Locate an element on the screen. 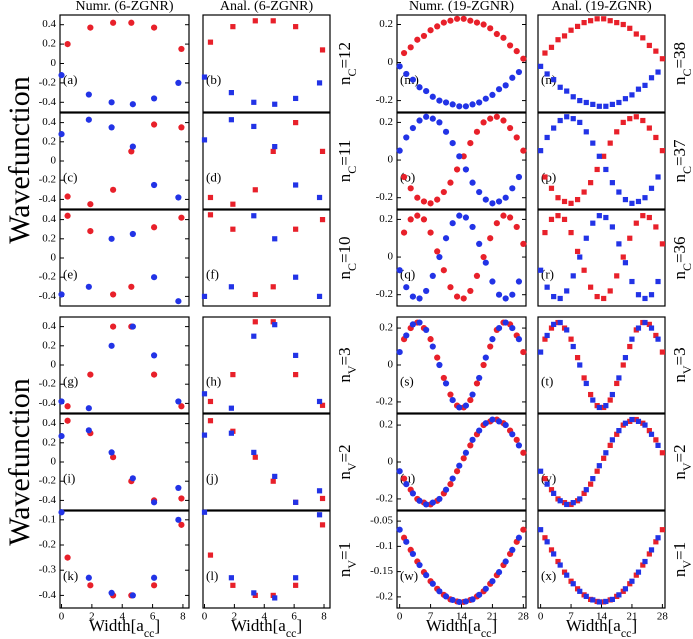 The height and width of the screenshot is (639, 693). state-label-sub: V is located at coordinates (352, 466).